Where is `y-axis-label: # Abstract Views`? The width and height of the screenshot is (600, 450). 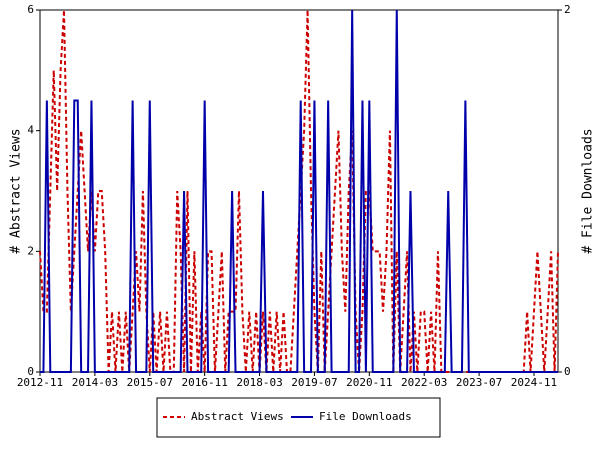
y-axis-label: # Abstract Views is located at coordinates (16, 190).